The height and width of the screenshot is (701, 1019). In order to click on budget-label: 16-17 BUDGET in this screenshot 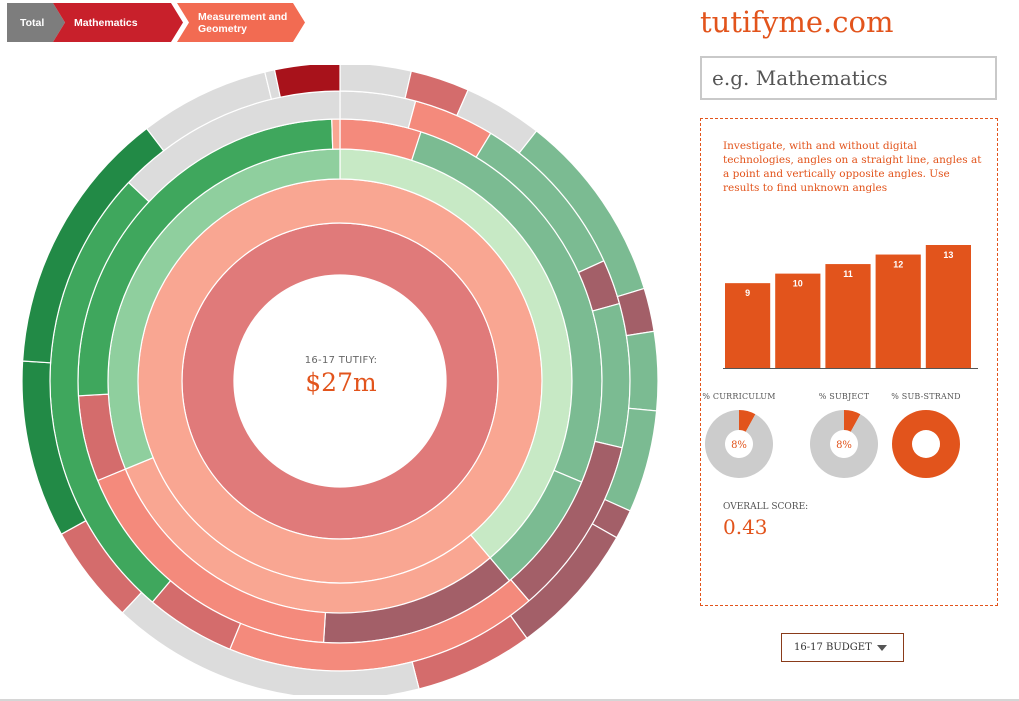, I will do `click(833, 647)`.